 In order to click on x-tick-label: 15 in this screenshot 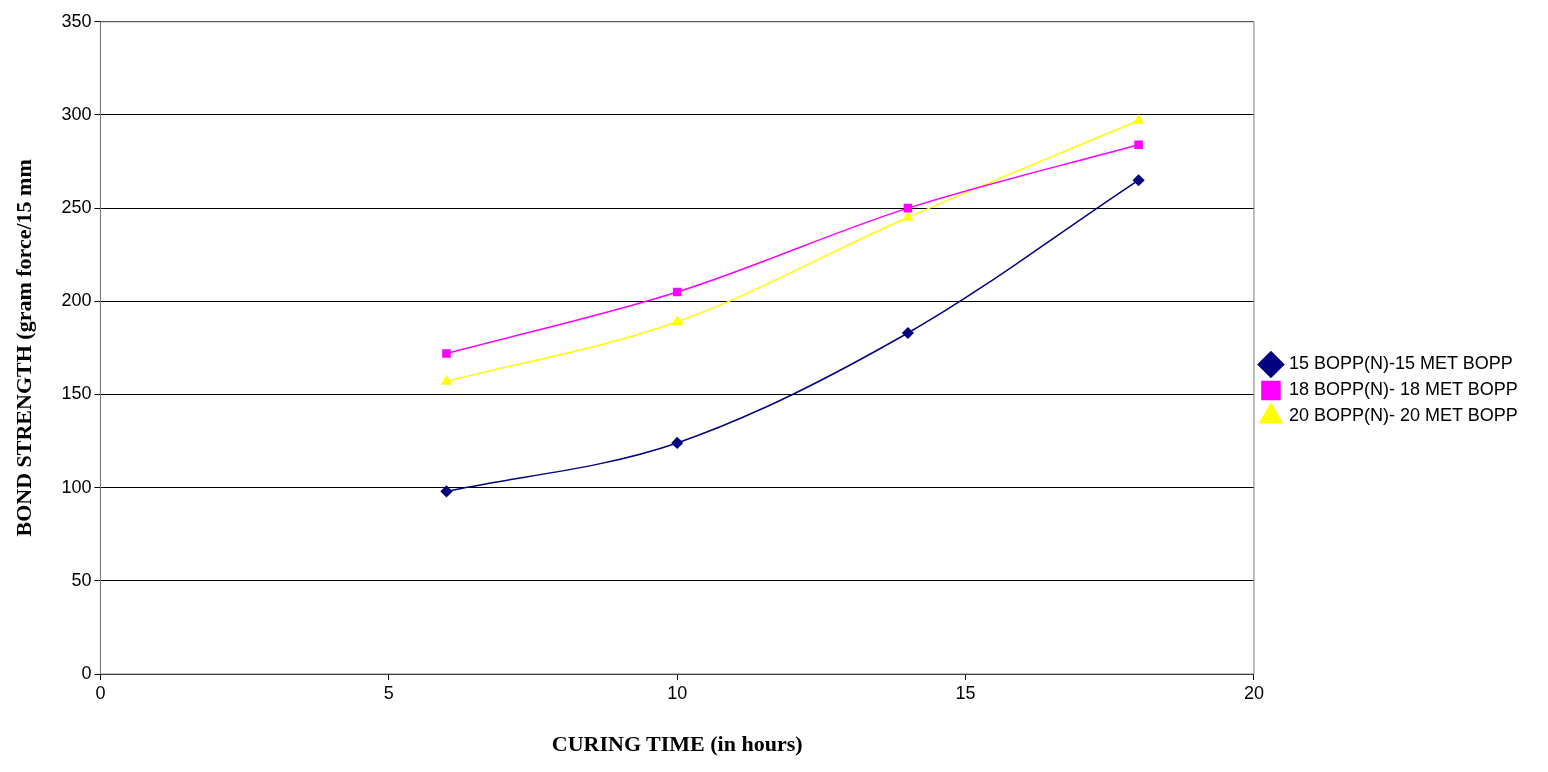, I will do `click(965, 692)`.